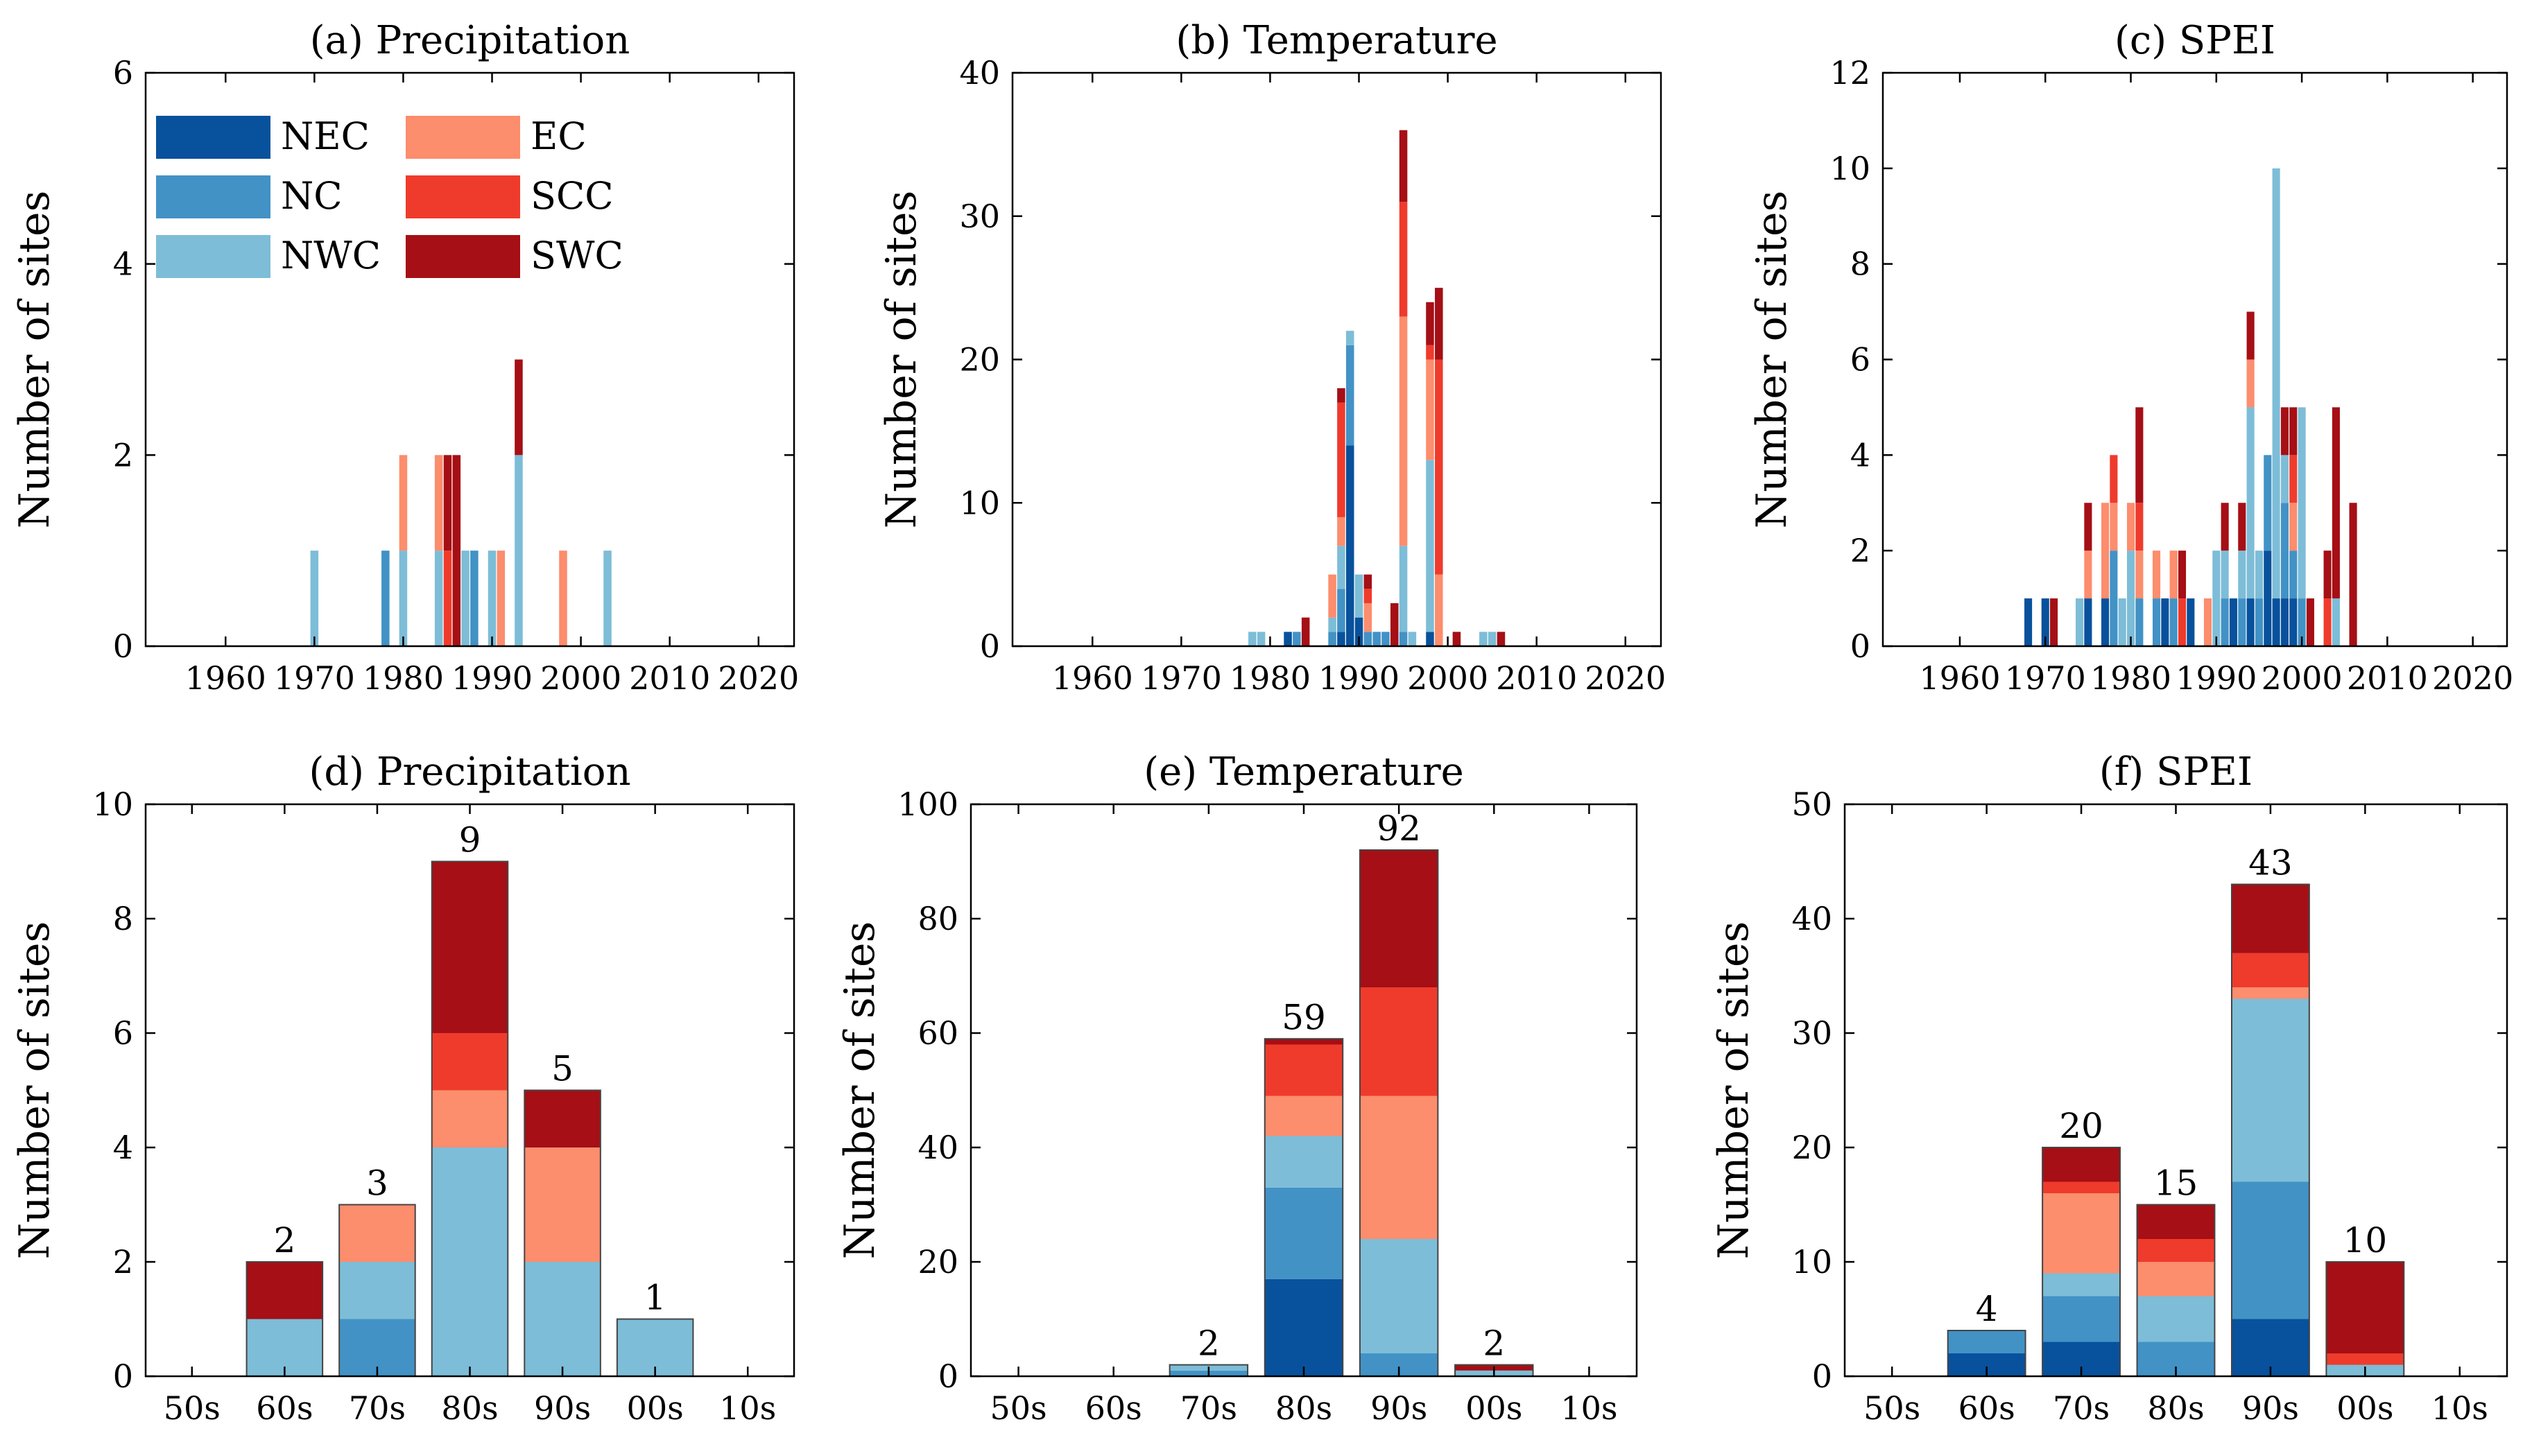 This screenshot has width=2541, height=1456. I want to click on axes-box, so click(1336, 359).